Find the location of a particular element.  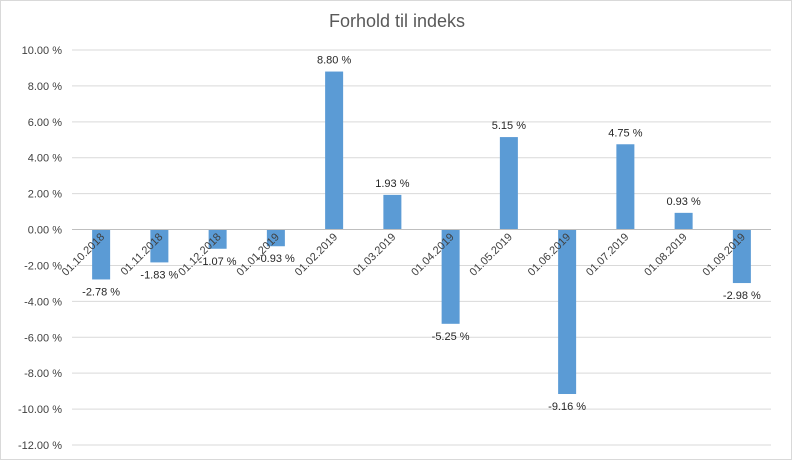

y-tick-label: 6.00 % is located at coordinates (45, 123).